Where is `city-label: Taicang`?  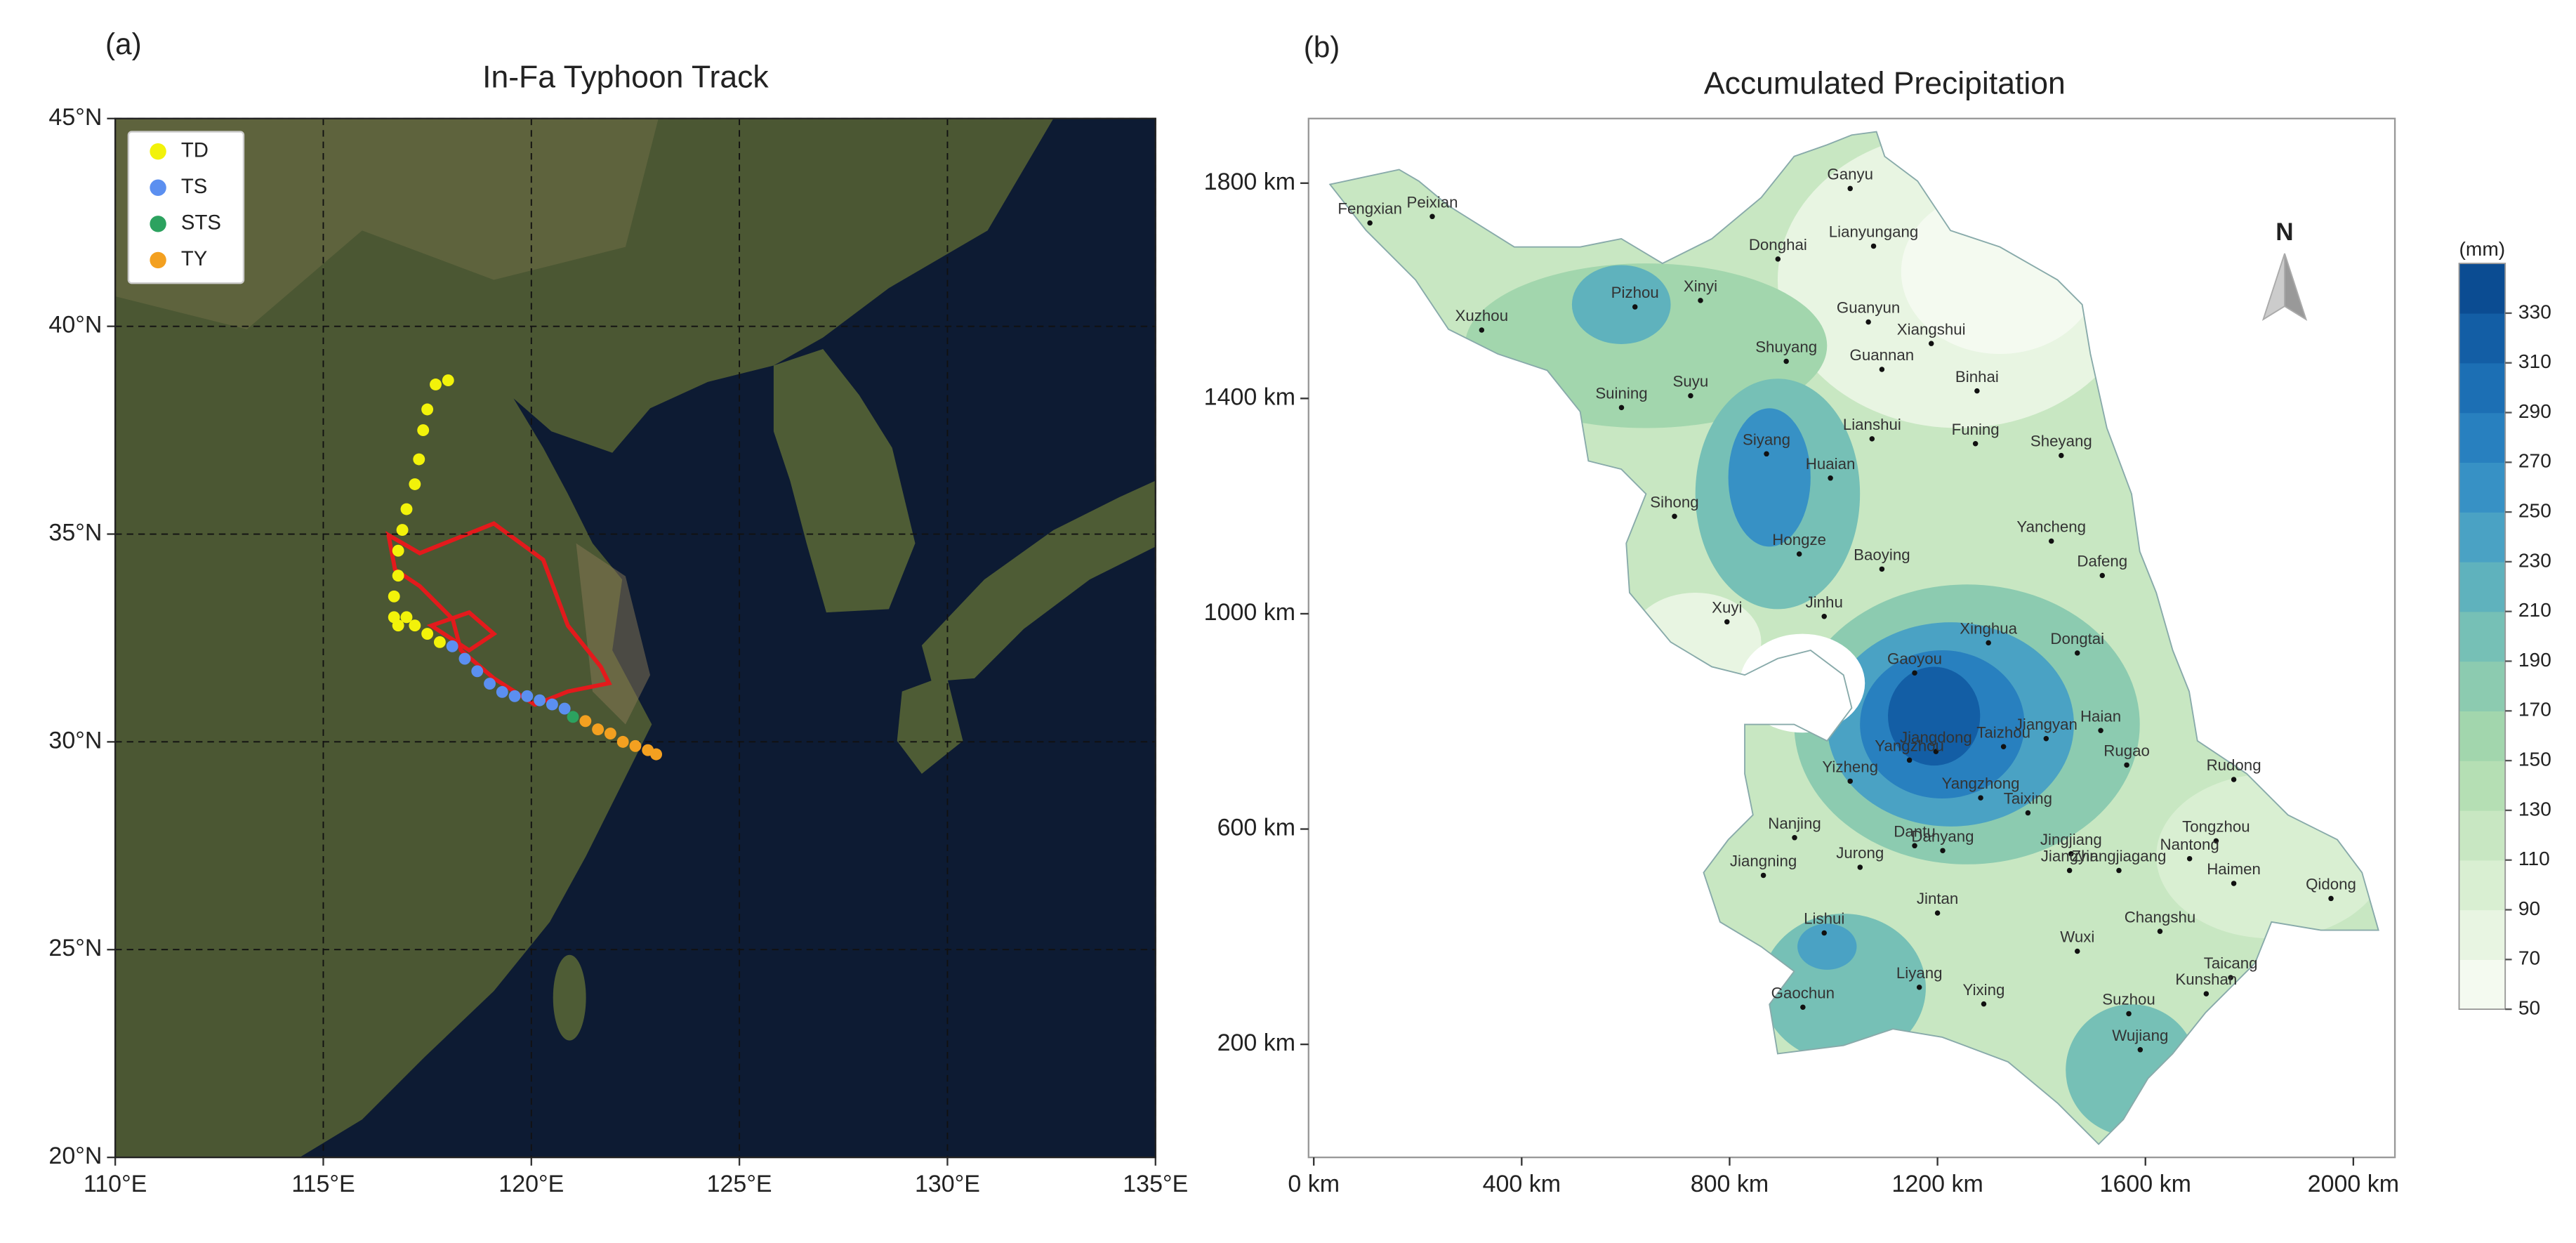
city-label: Taicang is located at coordinates (2231, 963).